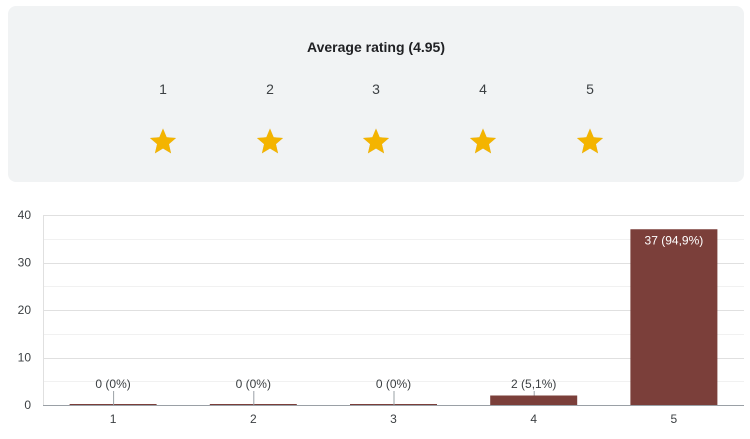  Describe the element at coordinates (25, 358) in the screenshot. I see `y-tick-label: 10` at that location.